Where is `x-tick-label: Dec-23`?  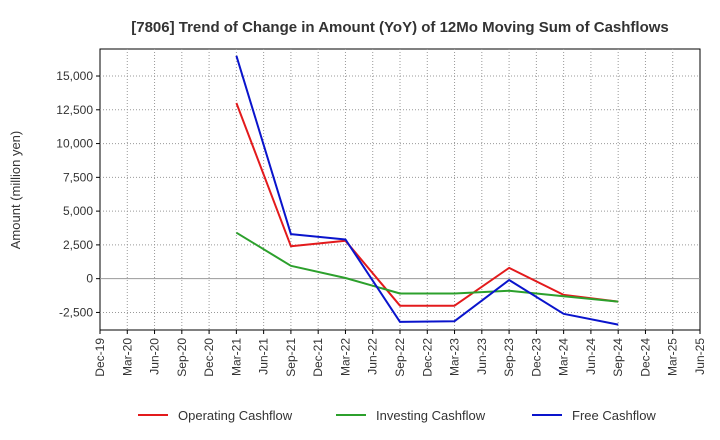
x-tick-label: Dec-23 is located at coordinates (536, 357).